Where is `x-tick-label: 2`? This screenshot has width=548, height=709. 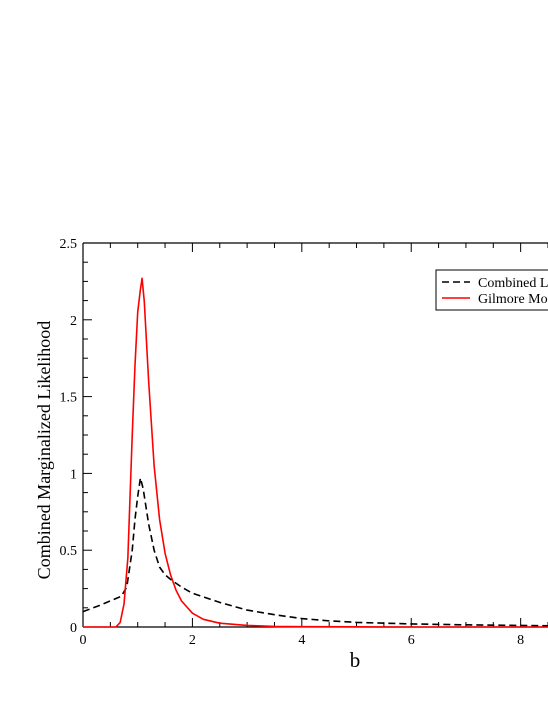 x-tick-label: 2 is located at coordinates (192, 640).